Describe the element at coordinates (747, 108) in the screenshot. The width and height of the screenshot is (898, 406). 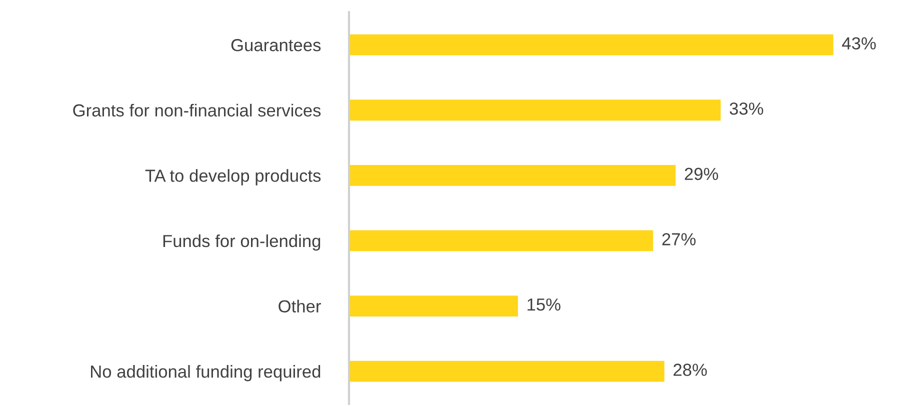
I see `data-label: 33%` at that location.